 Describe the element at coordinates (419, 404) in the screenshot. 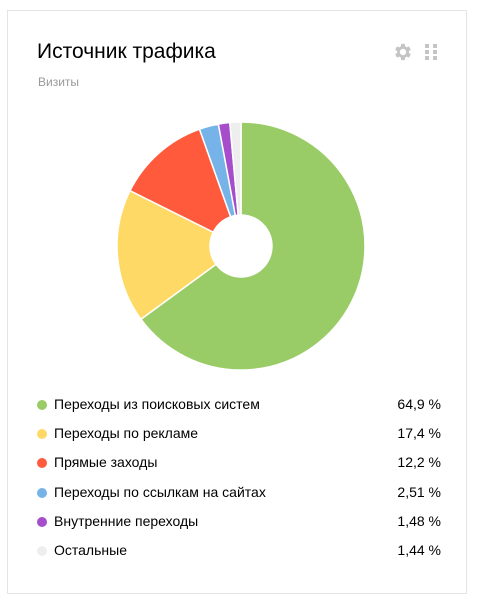

I see `legend-value: 64,9 %` at that location.